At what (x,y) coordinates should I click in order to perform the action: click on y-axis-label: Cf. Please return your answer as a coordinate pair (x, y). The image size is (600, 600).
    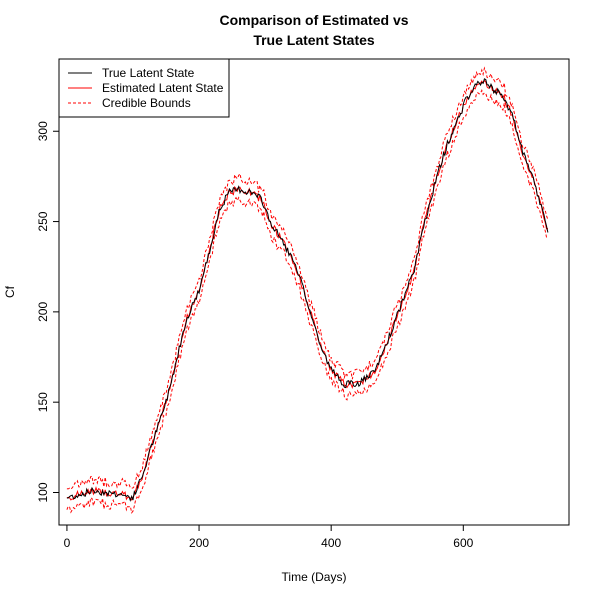
    Looking at the image, I should click on (10, 291).